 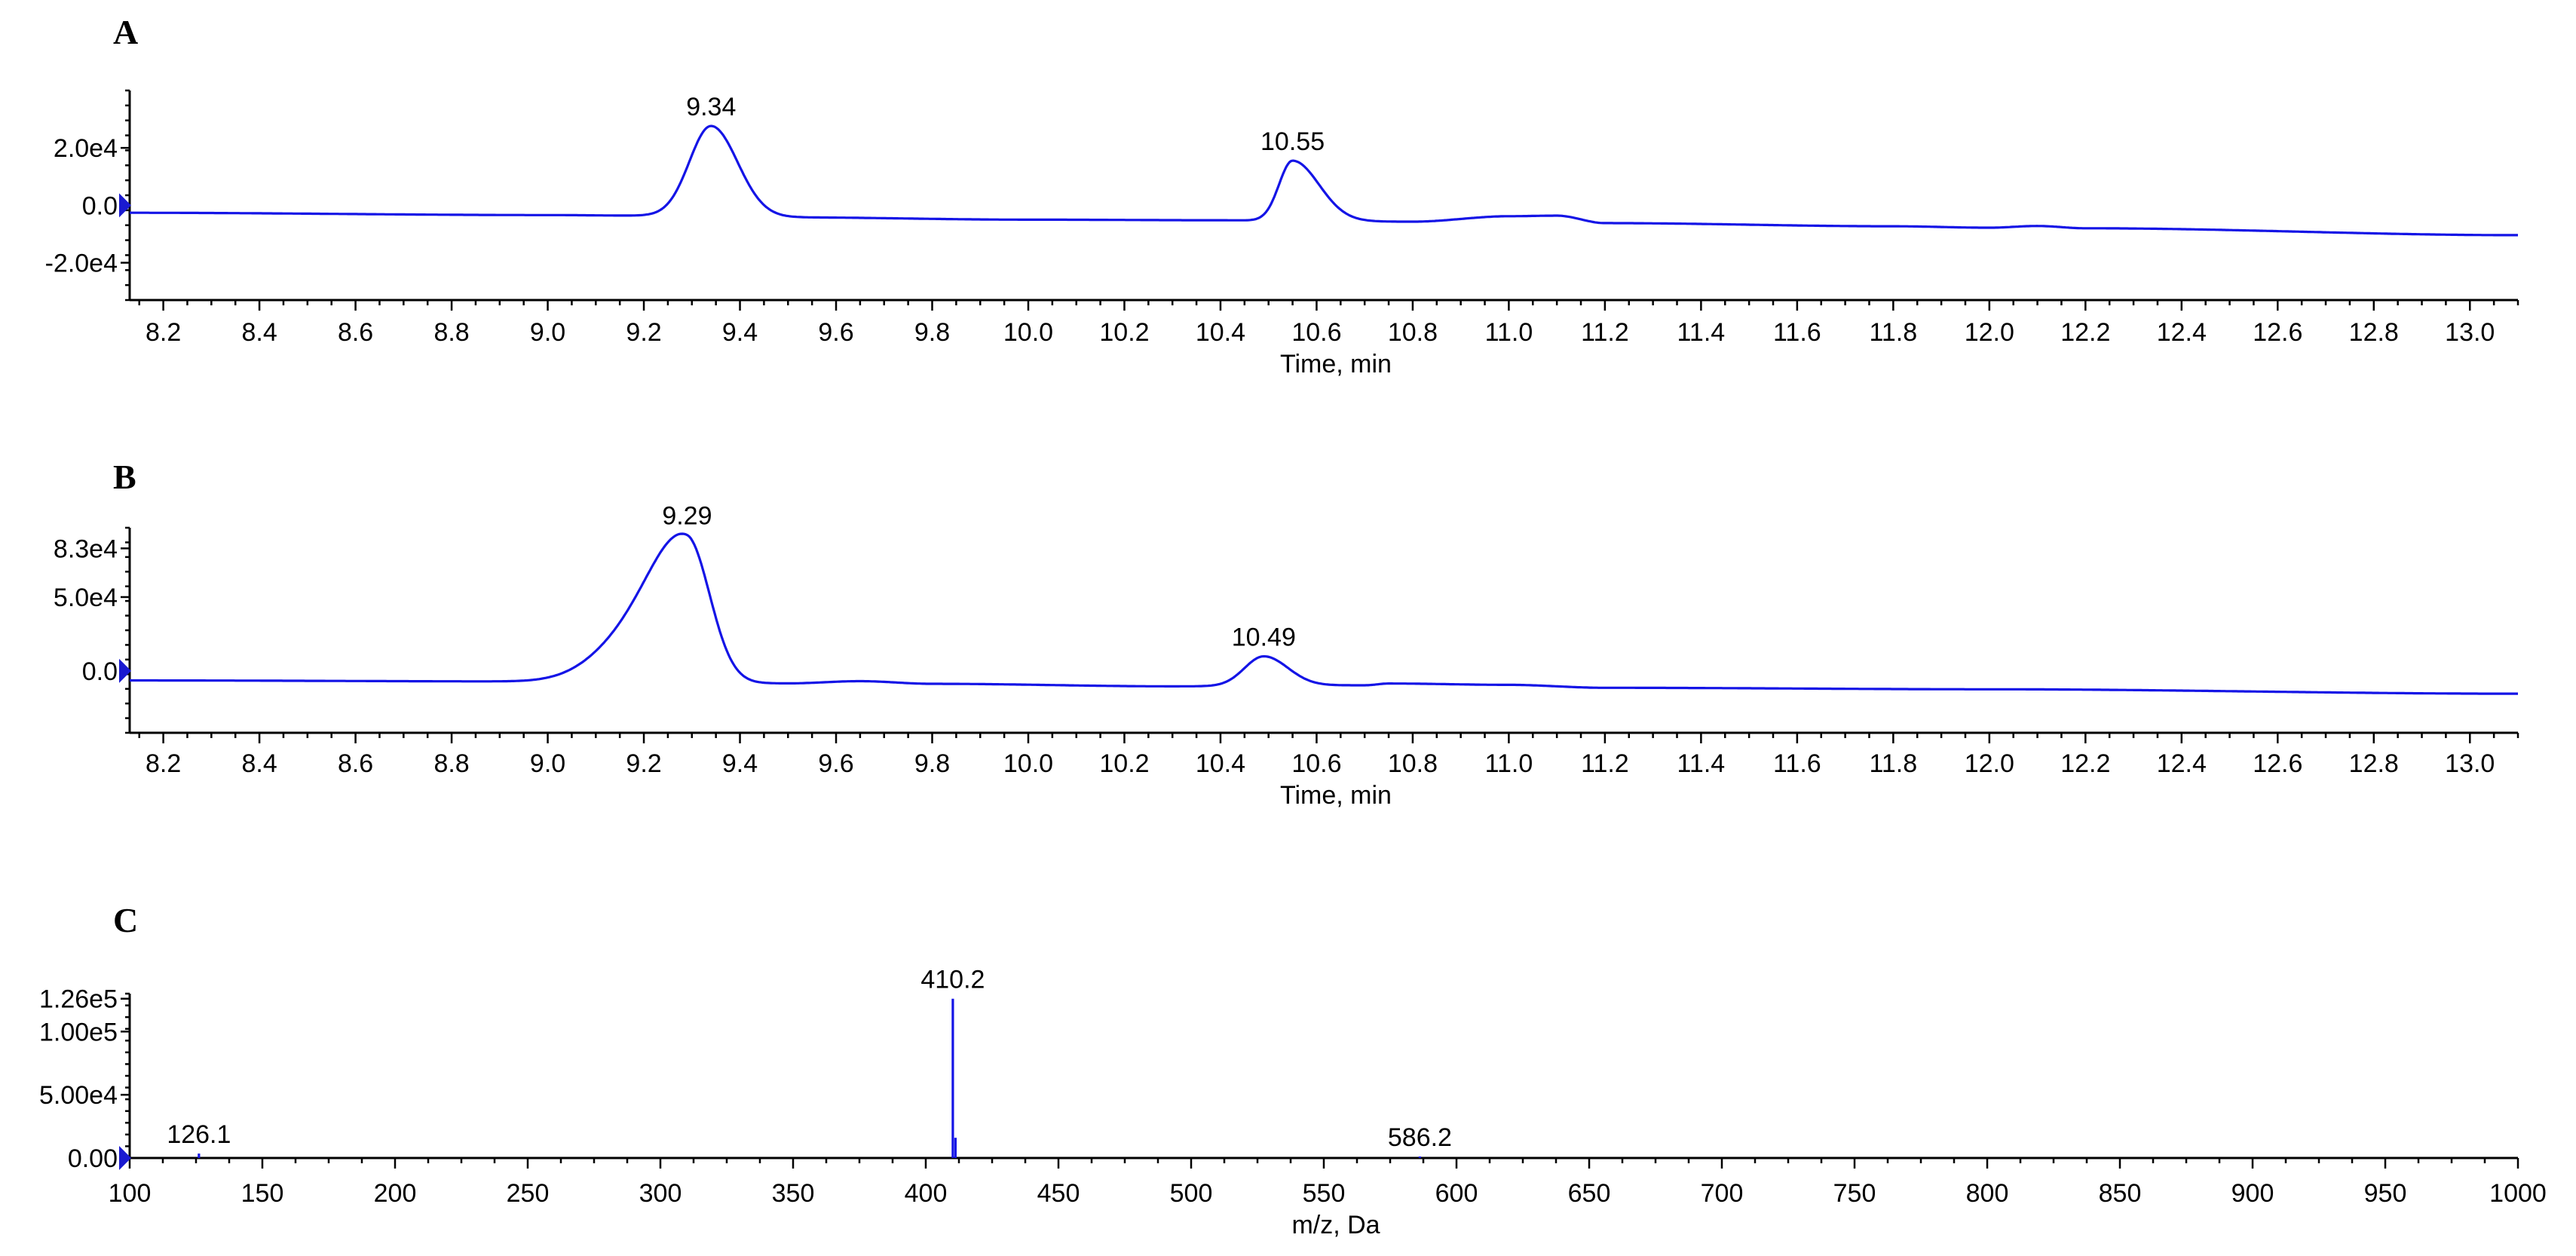 What do you see at coordinates (1589, 1193) in the screenshot?
I see `x-tick-label: 650` at bounding box center [1589, 1193].